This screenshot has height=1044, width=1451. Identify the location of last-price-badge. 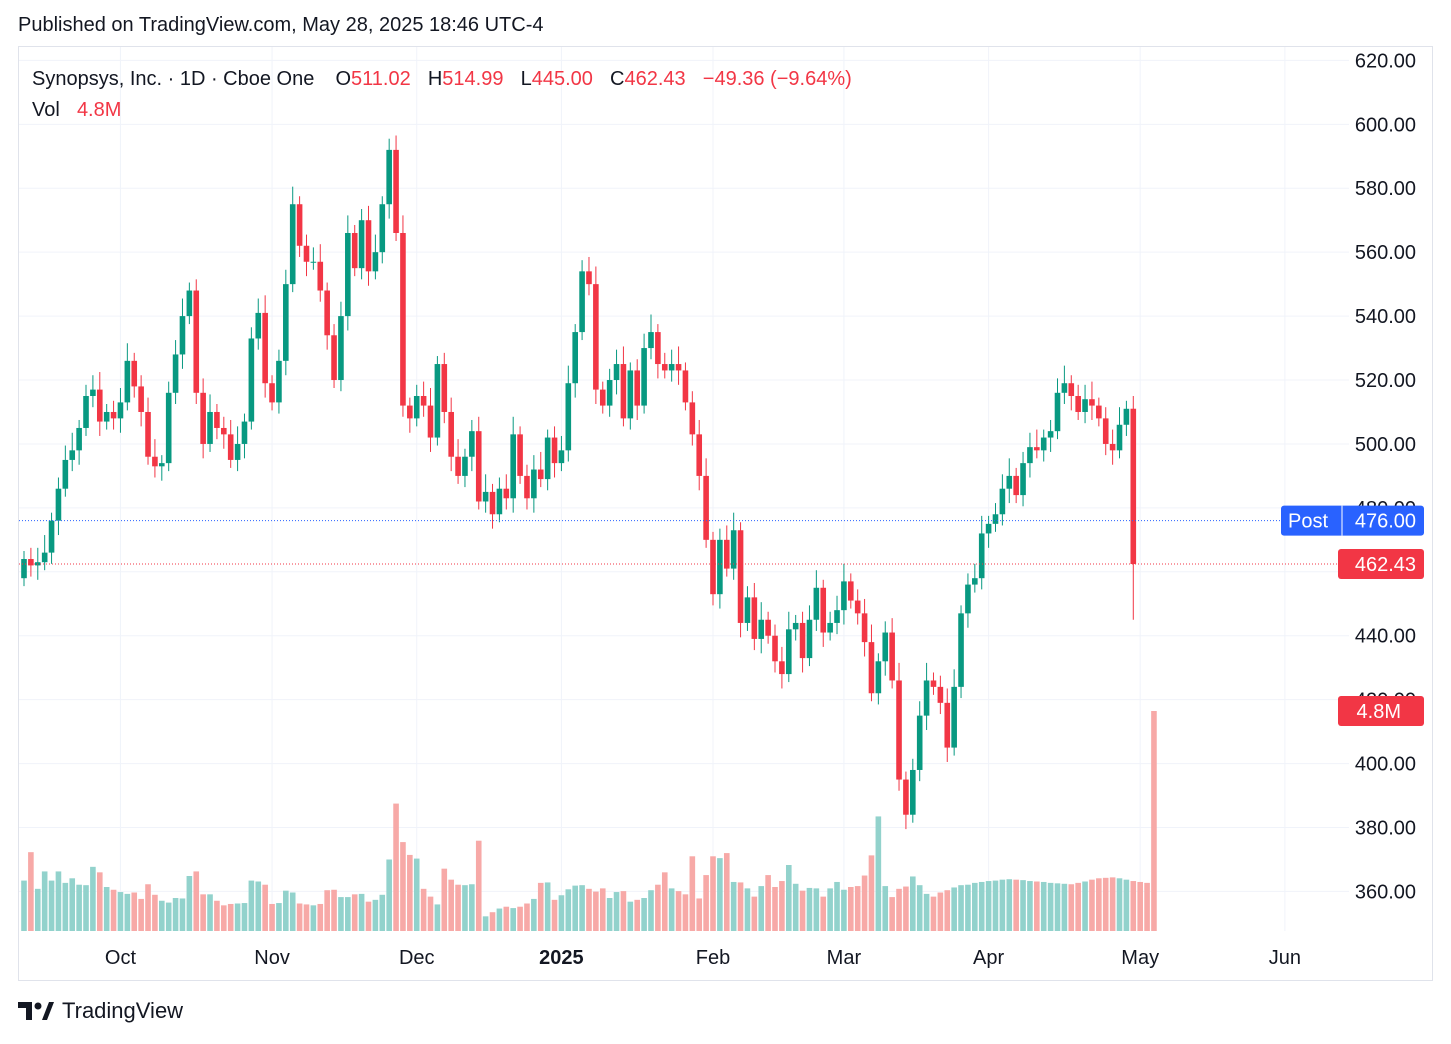
(1381, 564).